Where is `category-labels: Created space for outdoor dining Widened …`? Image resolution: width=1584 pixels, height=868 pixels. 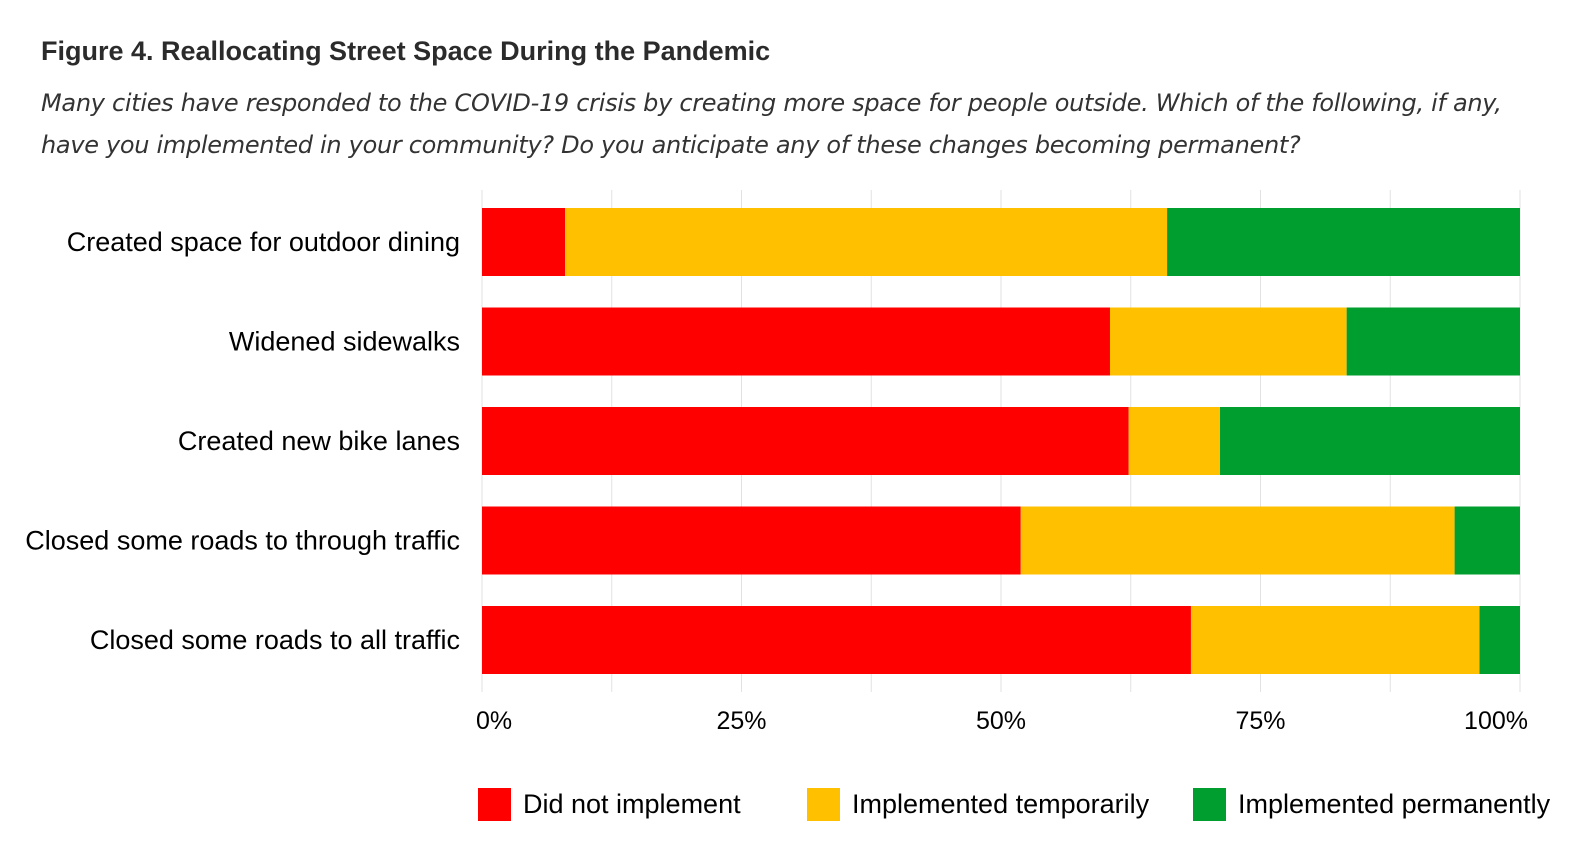 category-labels: Created space for outdoor dining Widened … is located at coordinates (242, 441).